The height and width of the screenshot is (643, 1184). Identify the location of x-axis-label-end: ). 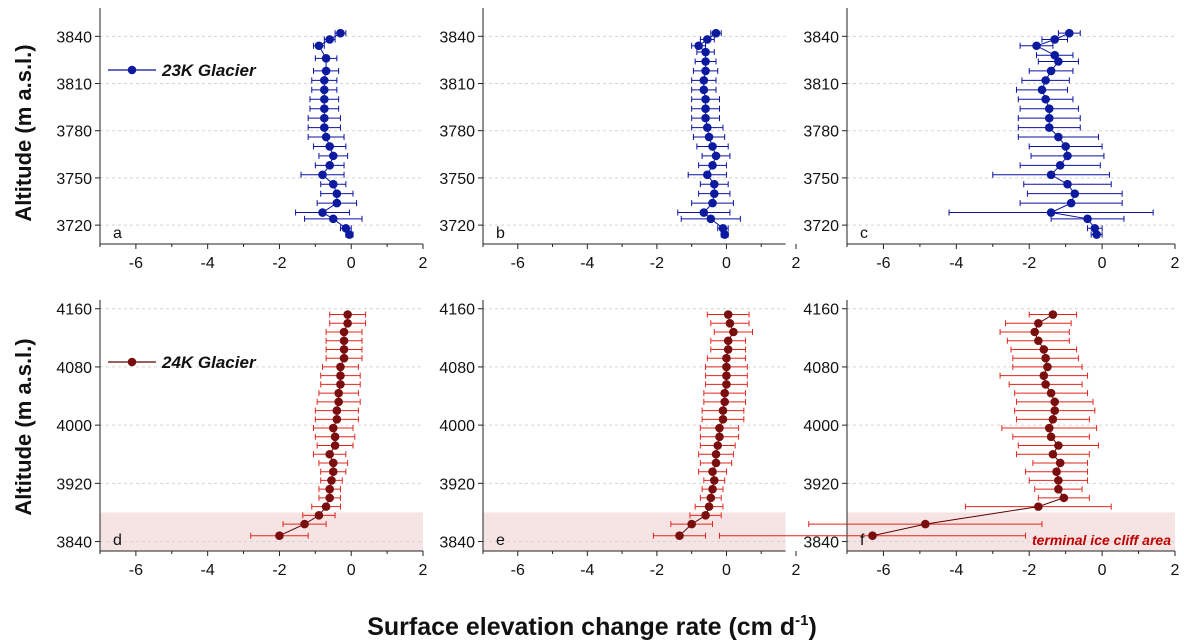
(812, 627).